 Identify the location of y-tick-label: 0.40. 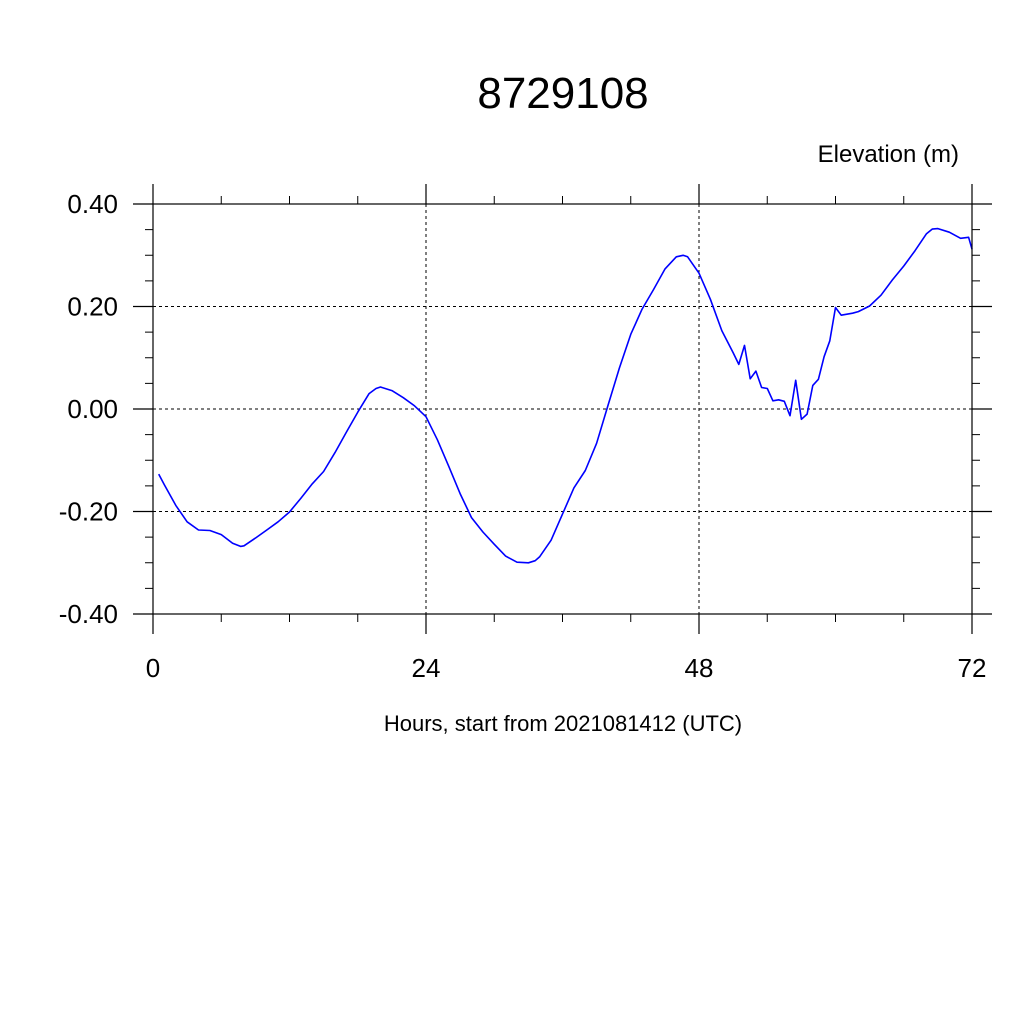
(92, 204).